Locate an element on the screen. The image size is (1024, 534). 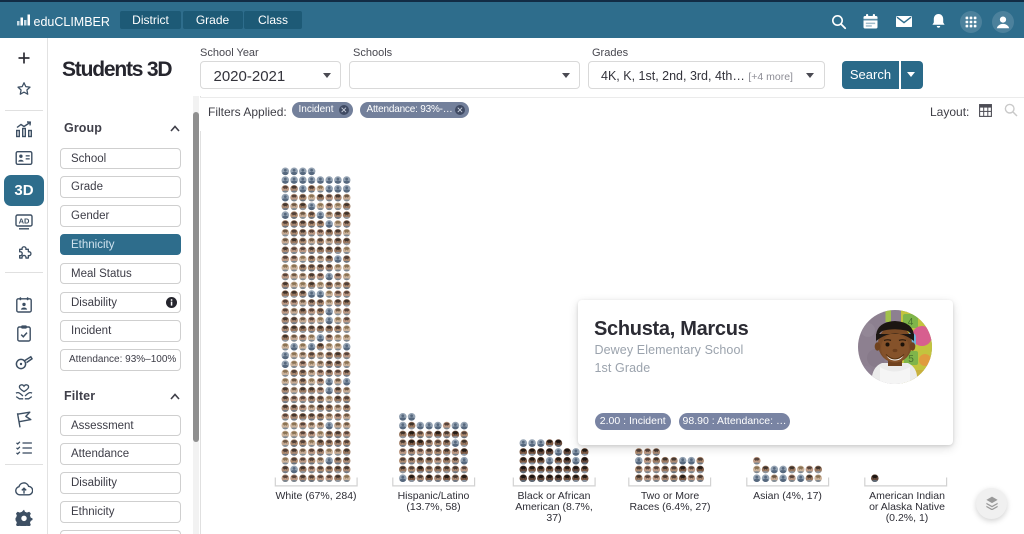
svg-text: 5 is located at coordinates (911, 359).